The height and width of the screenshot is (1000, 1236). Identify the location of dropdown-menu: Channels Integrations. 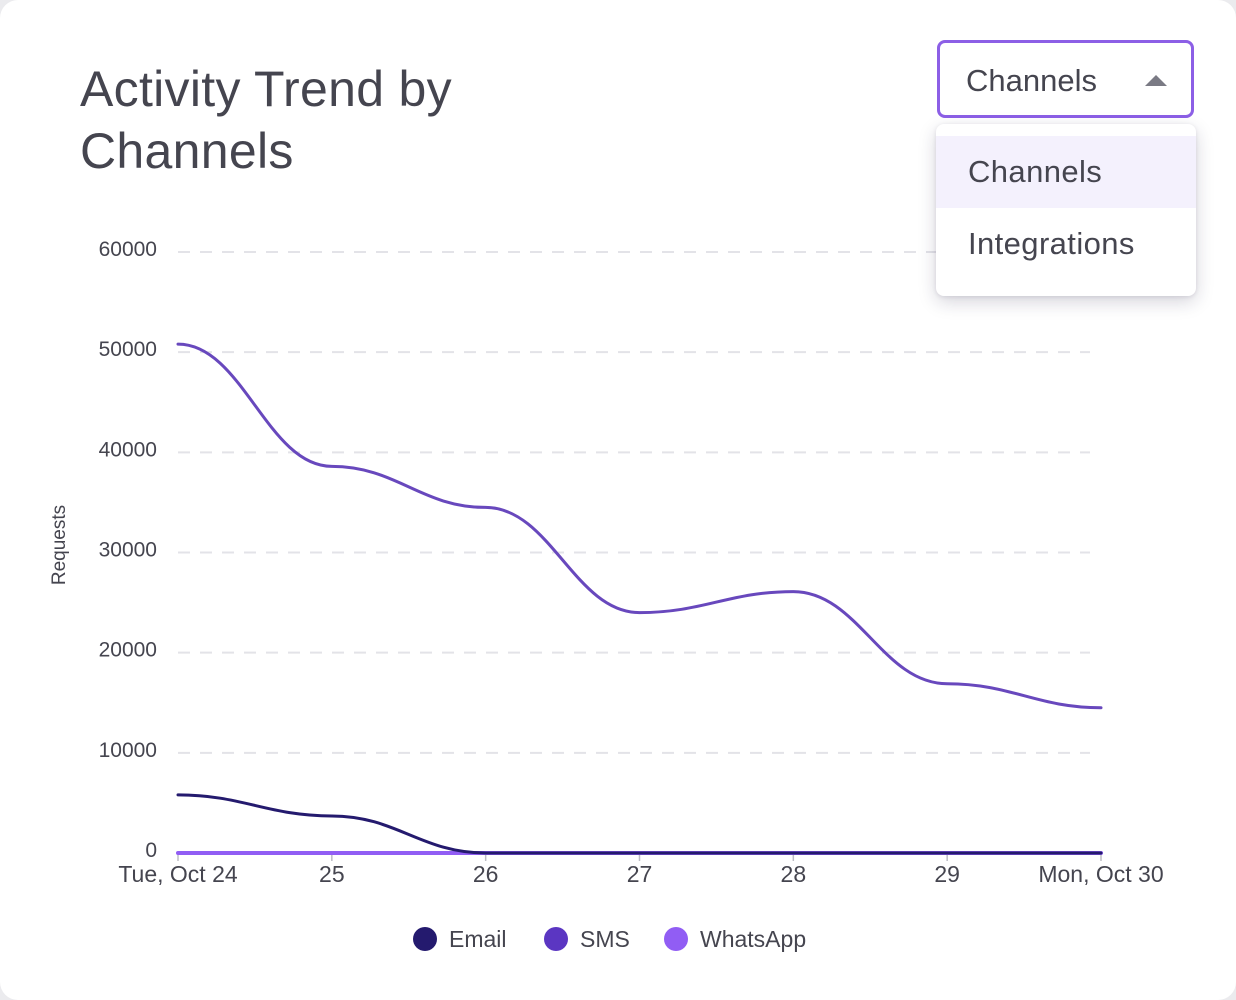
(1066, 210).